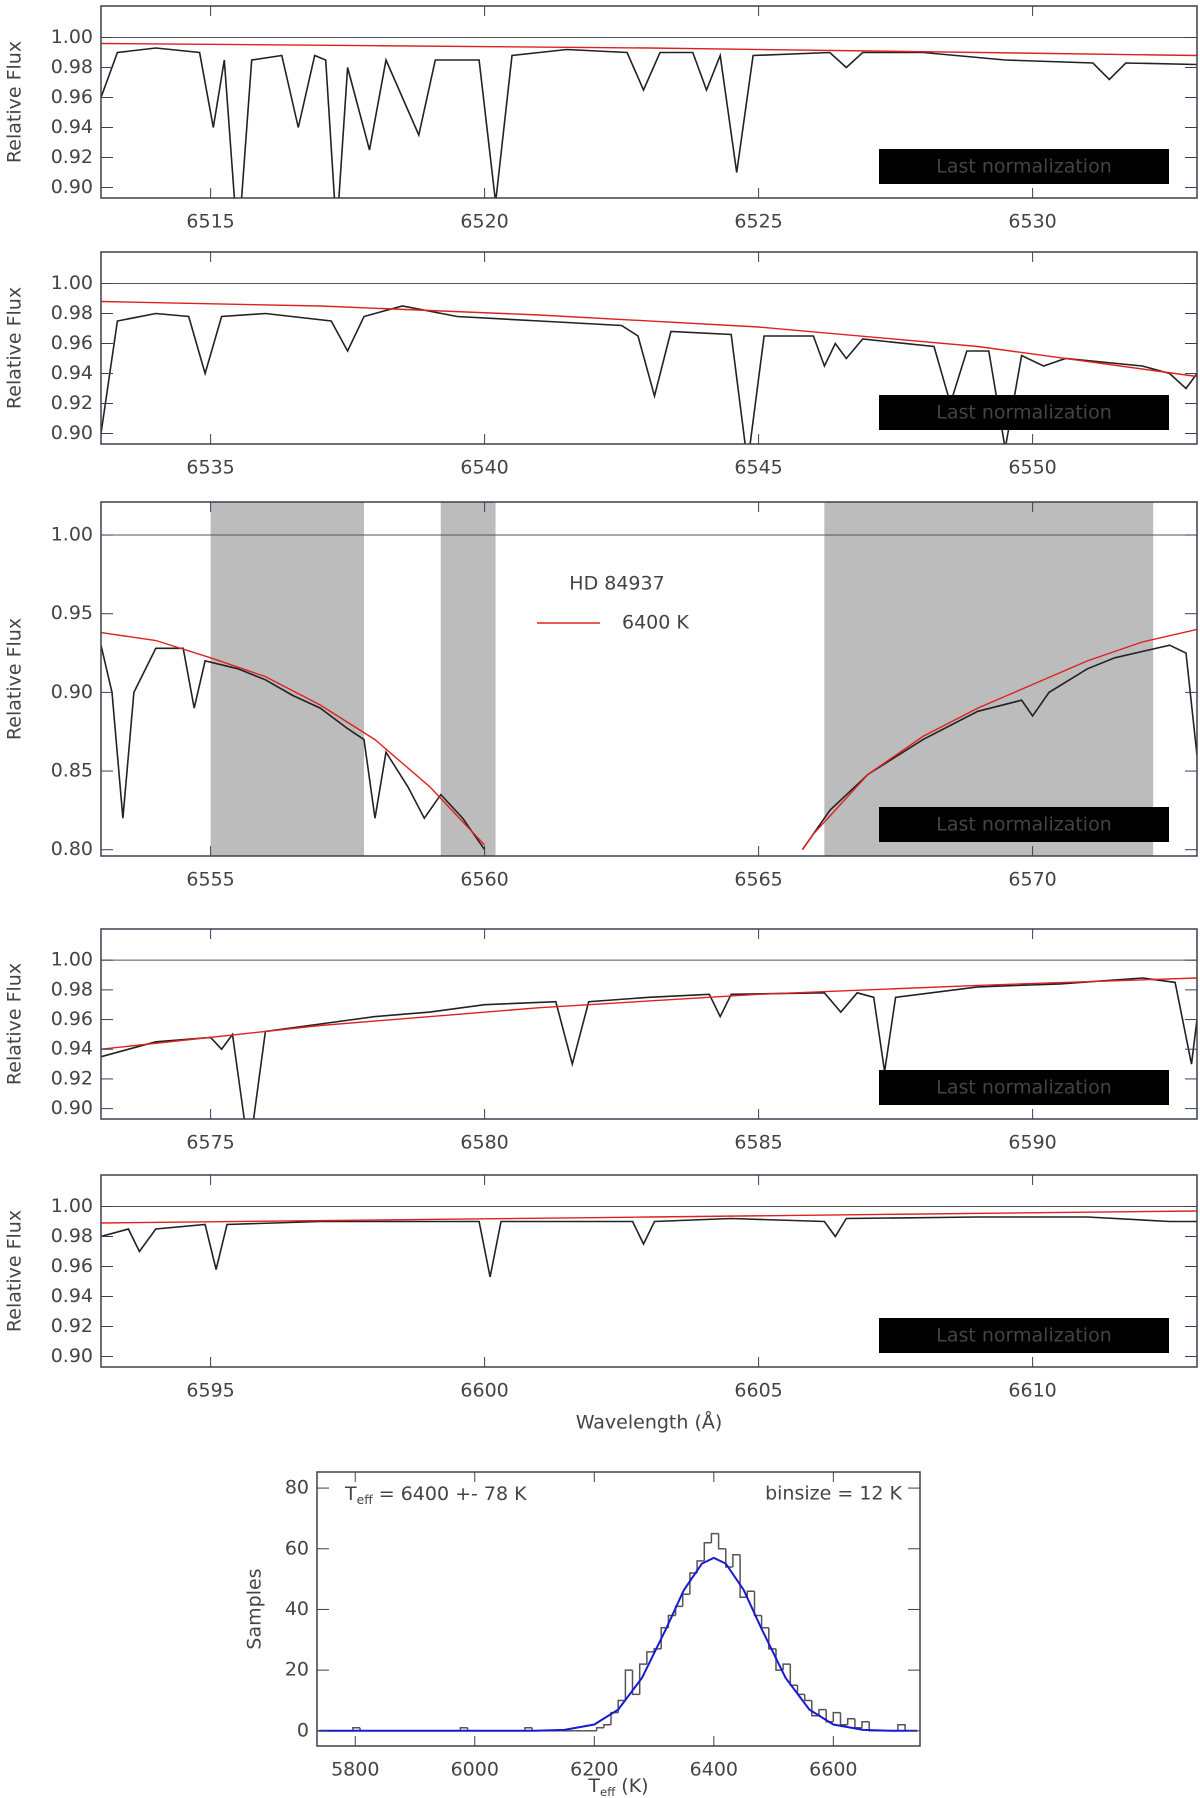  What do you see at coordinates (593, 1786) in the screenshot?
I see `x-axis-label-main: T` at bounding box center [593, 1786].